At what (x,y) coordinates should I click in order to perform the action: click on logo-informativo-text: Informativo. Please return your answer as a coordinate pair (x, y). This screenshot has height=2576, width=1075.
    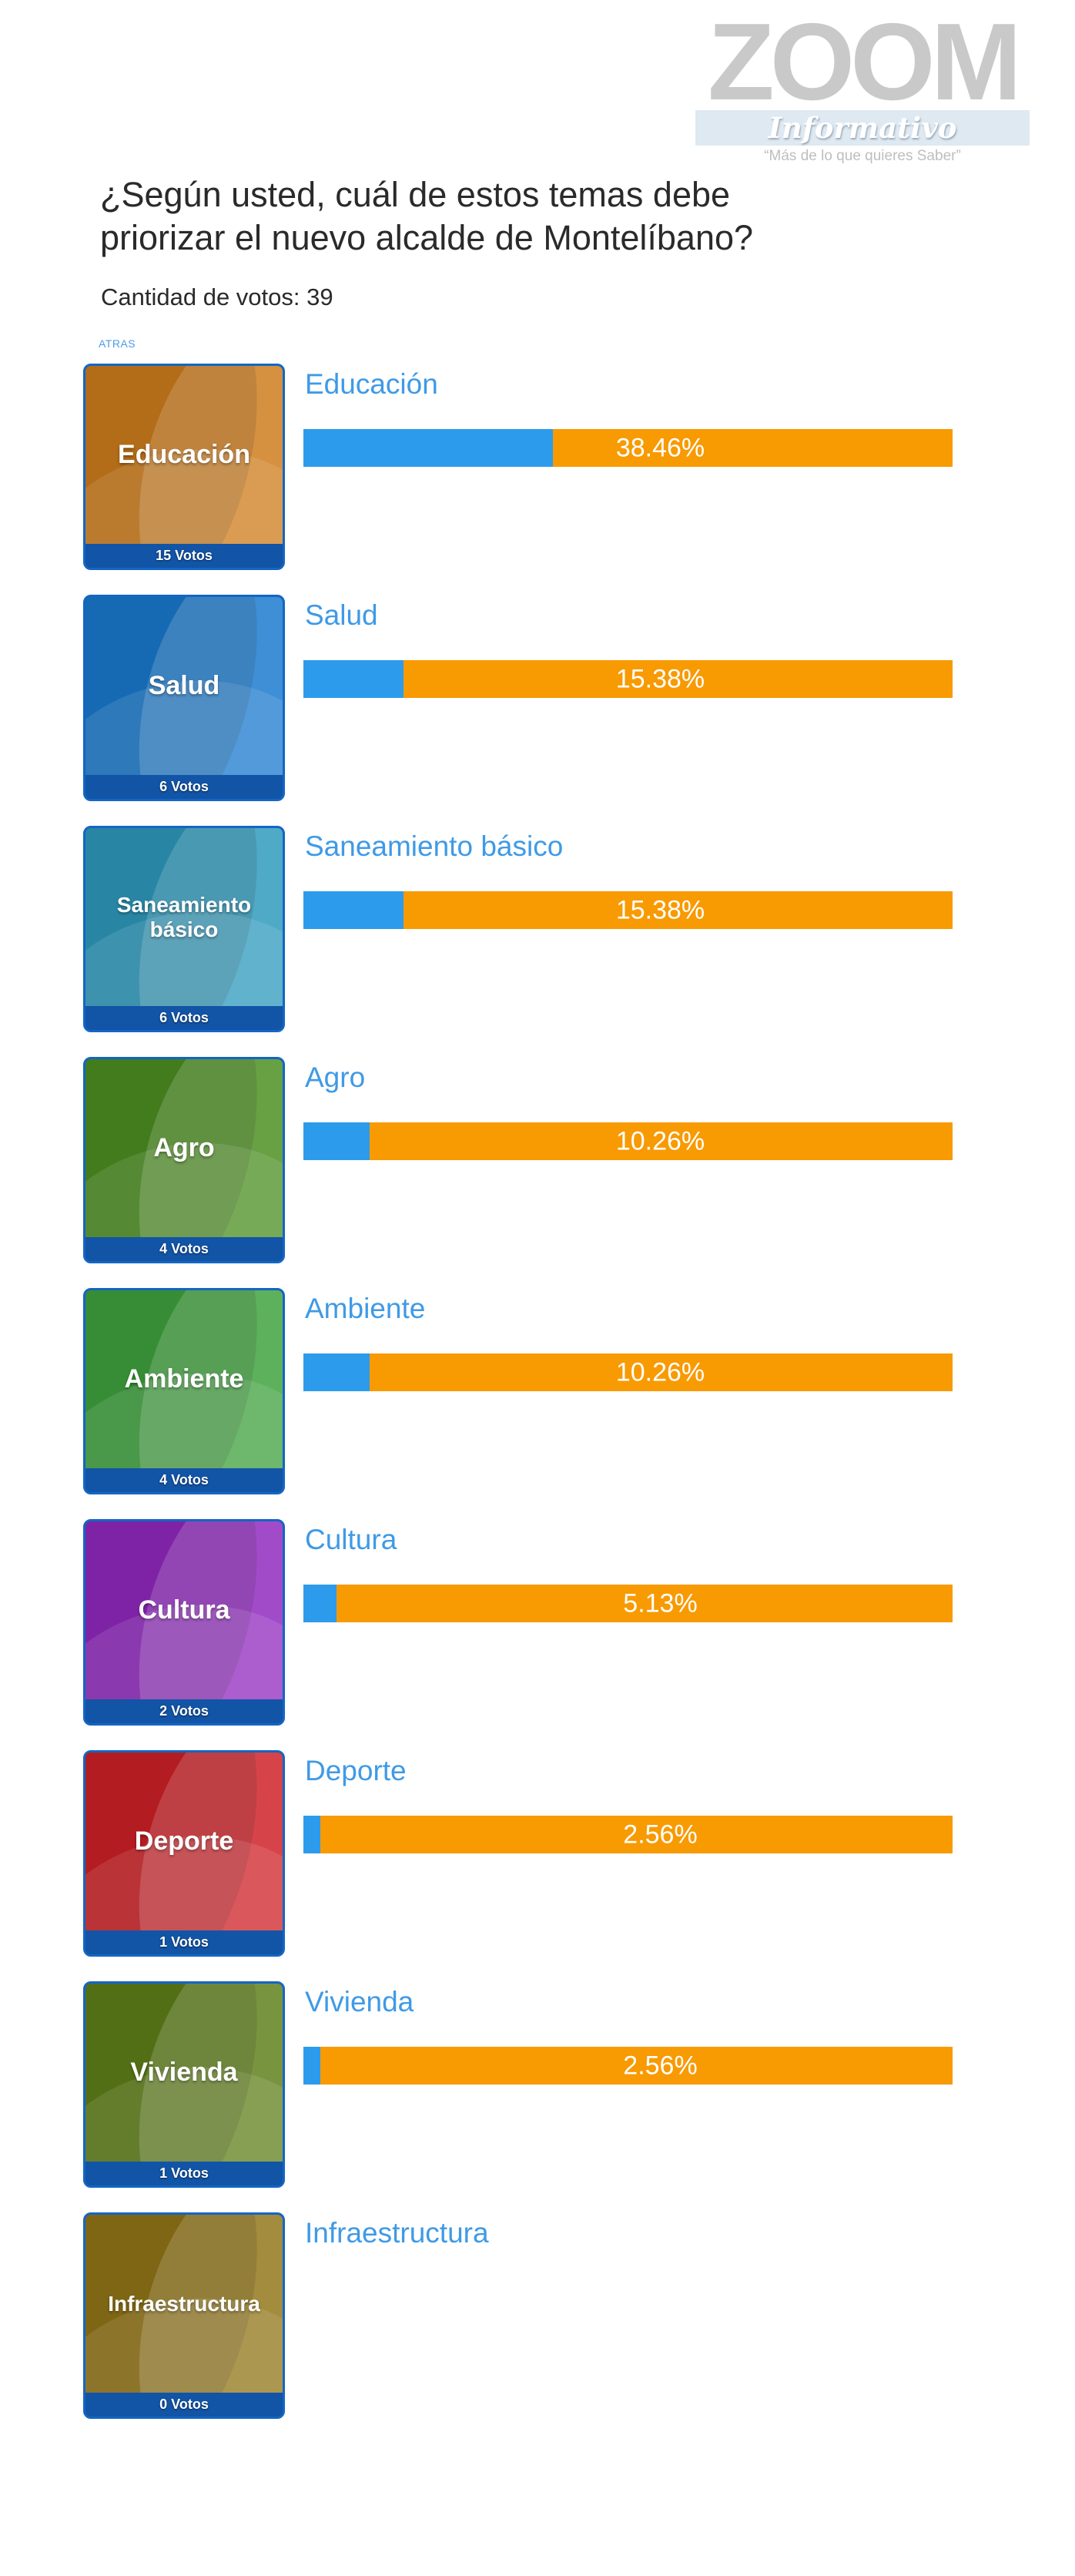
    Looking at the image, I should click on (862, 127).